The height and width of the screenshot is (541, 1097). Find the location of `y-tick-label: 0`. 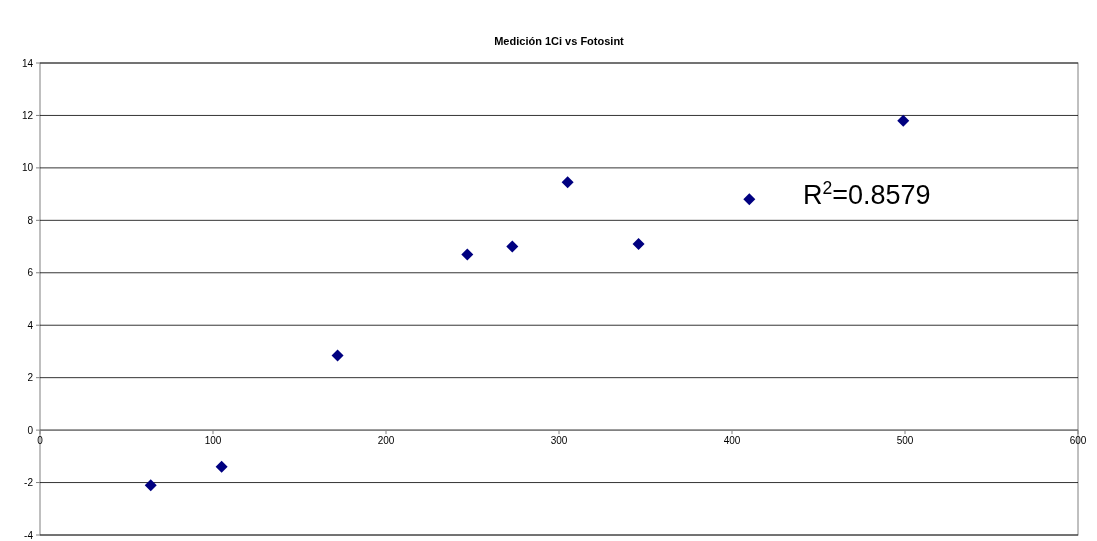

y-tick-label: 0 is located at coordinates (30, 430).